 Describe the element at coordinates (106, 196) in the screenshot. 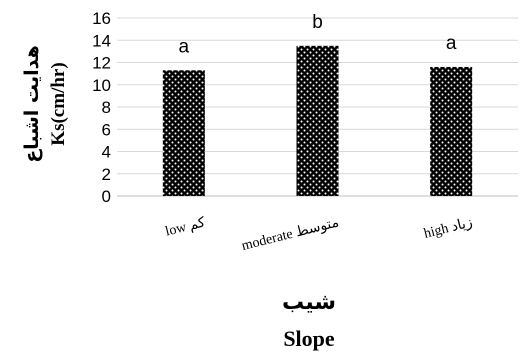

I see `y-tick-label: 0` at that location.